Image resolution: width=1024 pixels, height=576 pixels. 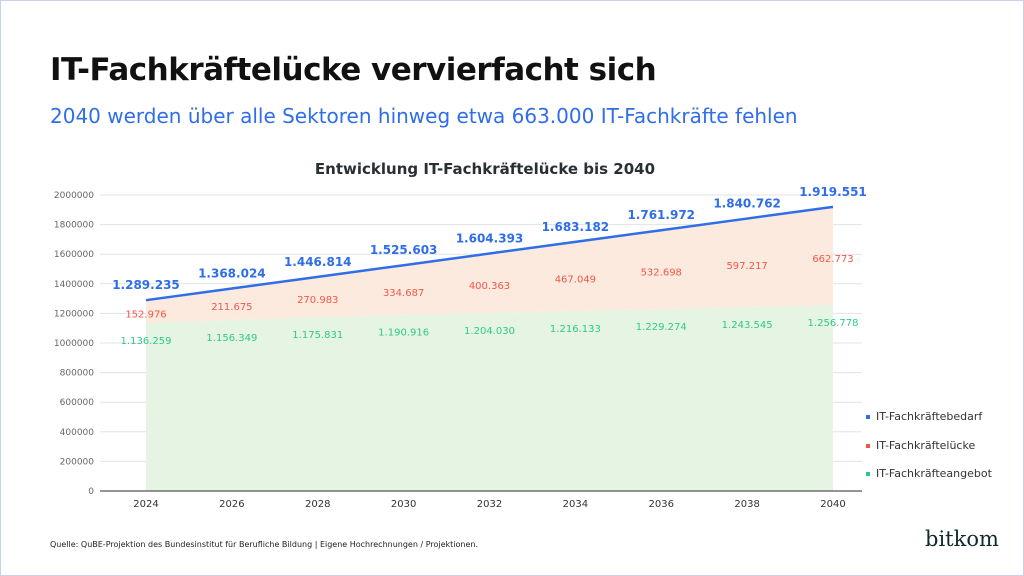 I want to click on y-tick-label: 600000, so click(x=77, y=403).